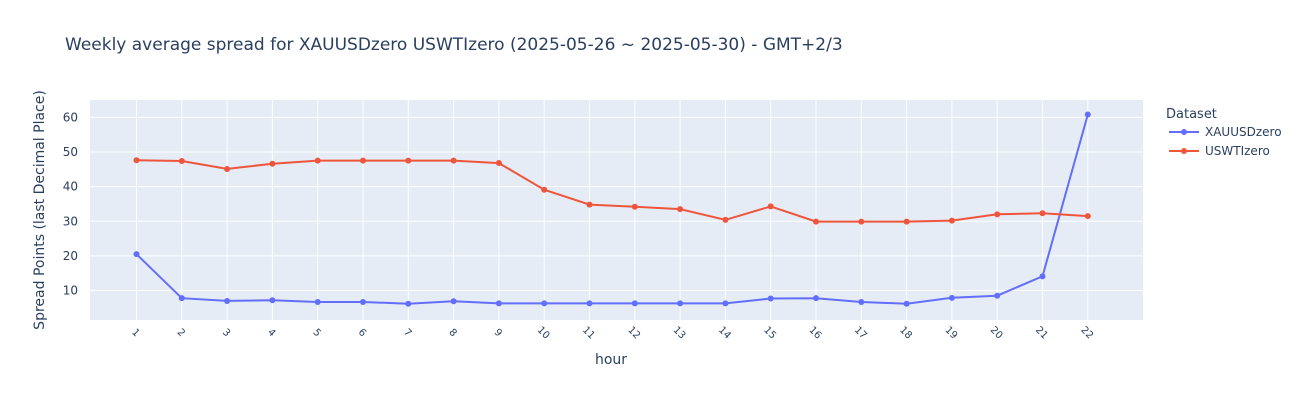  I want to click on y-tick-label: 40, so click(70, 187).